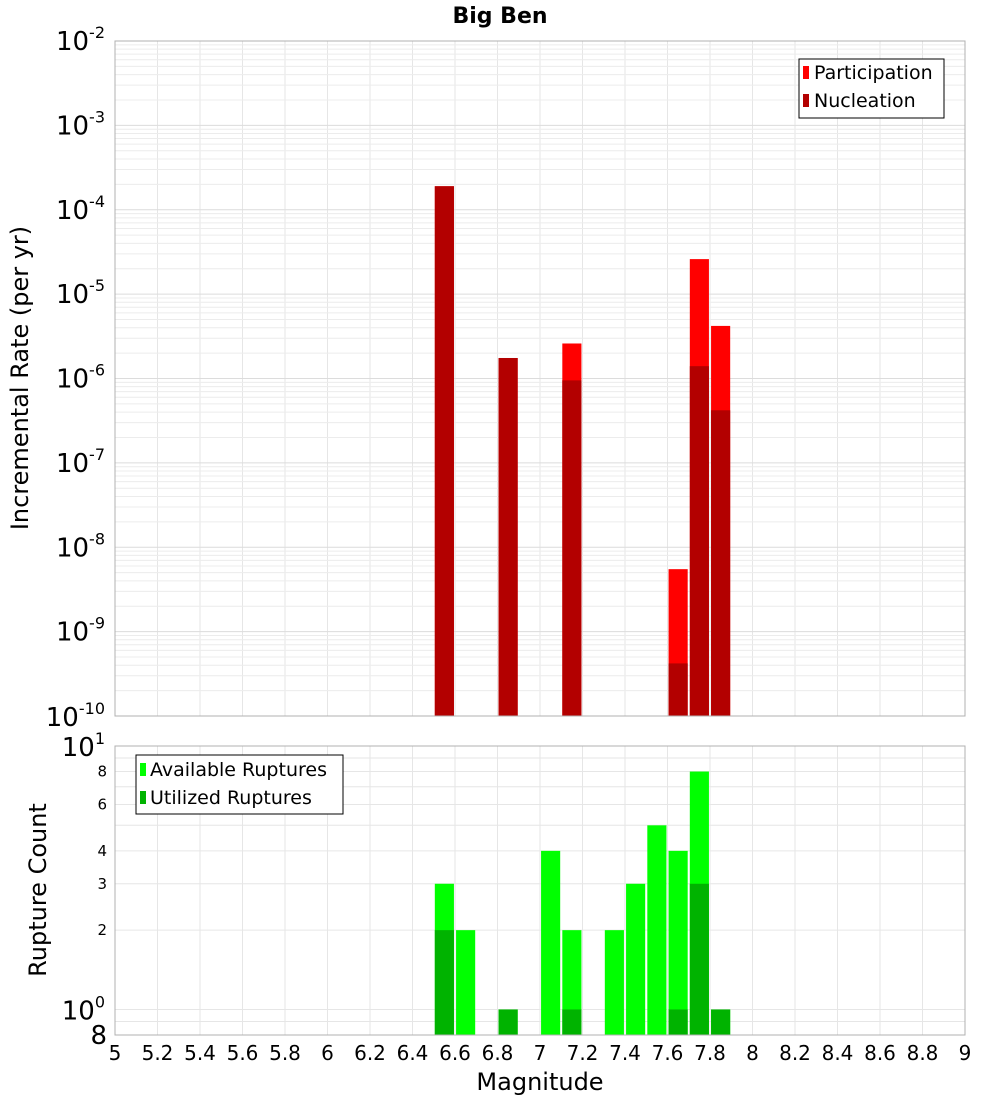 The height and width of the screenshot is (1100, 1000). I want to click on top-y-tick-label: 10⁻⁸, so click(80, 546).